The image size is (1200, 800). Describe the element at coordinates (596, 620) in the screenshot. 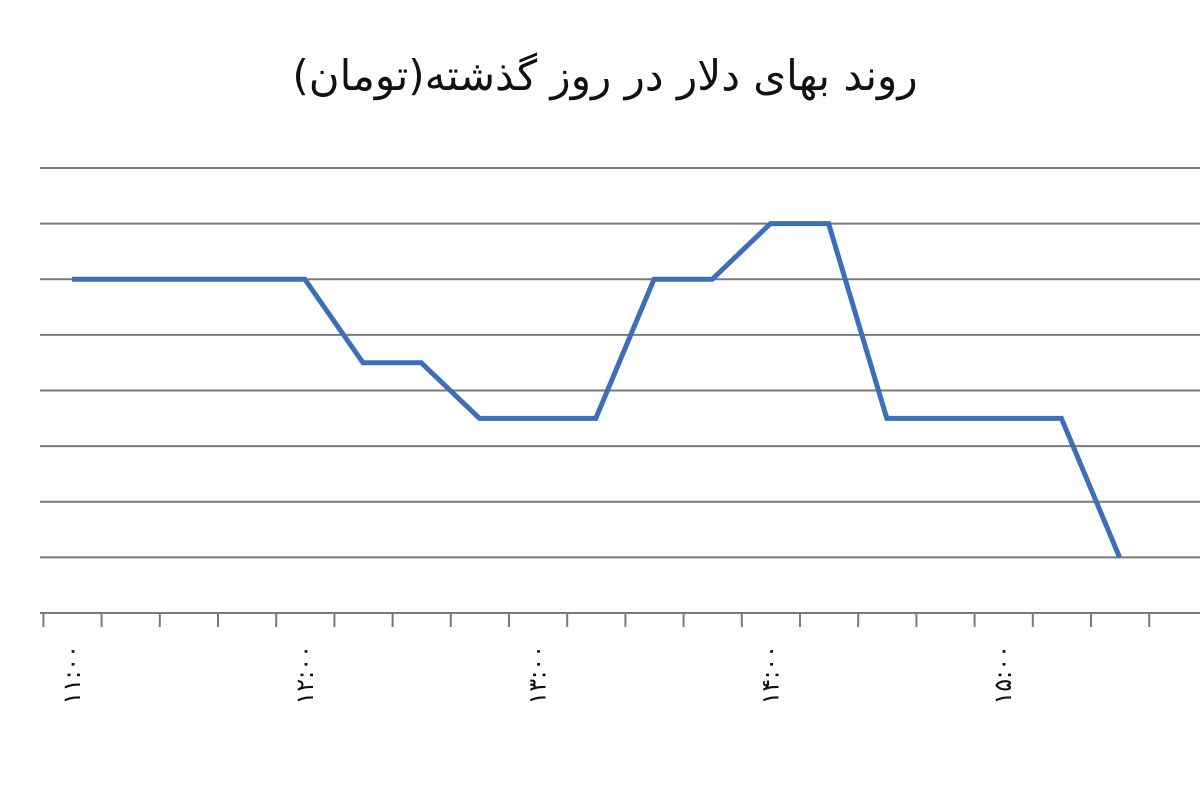

I see `x-axis-ticks` at that location.